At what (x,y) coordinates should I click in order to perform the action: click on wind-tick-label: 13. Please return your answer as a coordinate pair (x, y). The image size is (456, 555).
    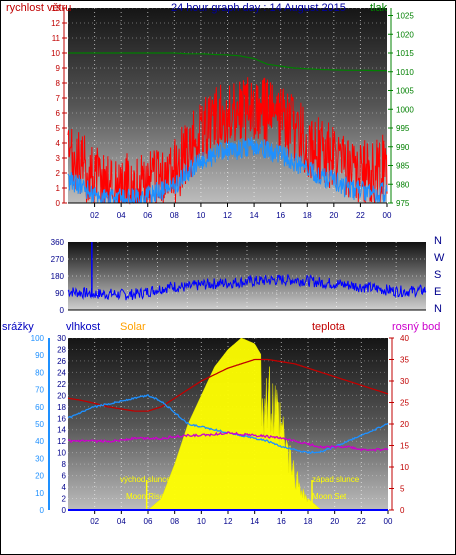
    Looking at the image, I should click on (55, 8).